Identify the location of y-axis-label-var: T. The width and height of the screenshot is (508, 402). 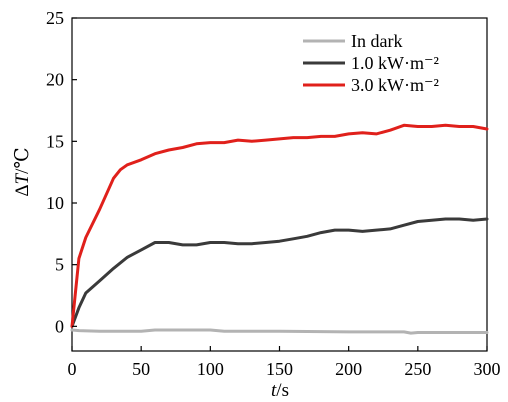
(22, 178).